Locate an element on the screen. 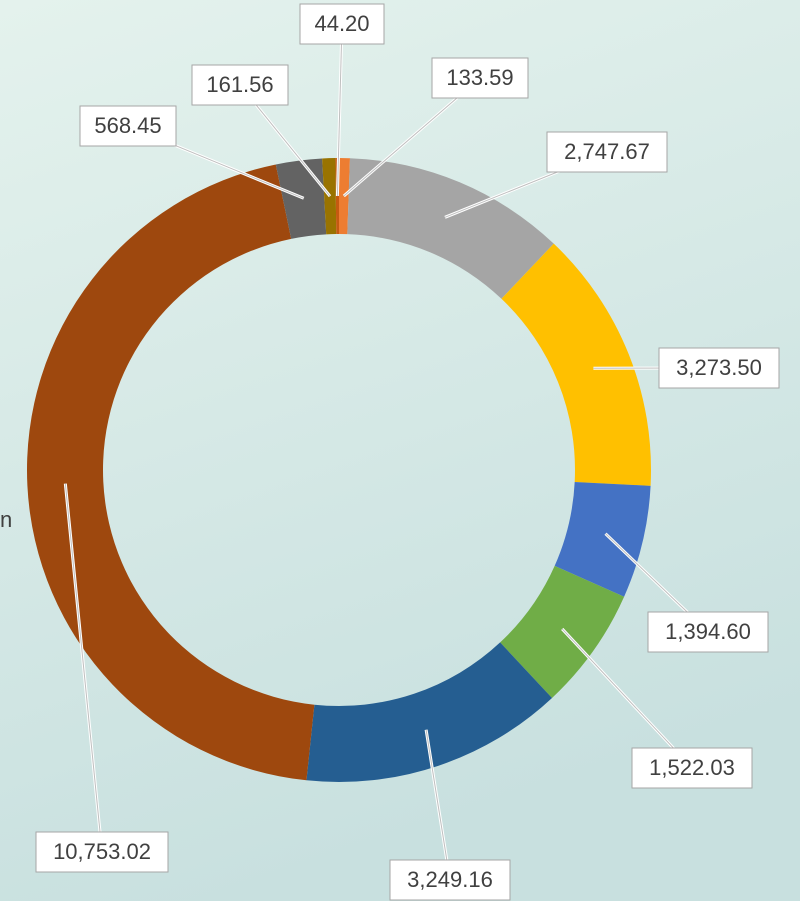  data-label: 3,249.16 is located at coordinates (450, 879).